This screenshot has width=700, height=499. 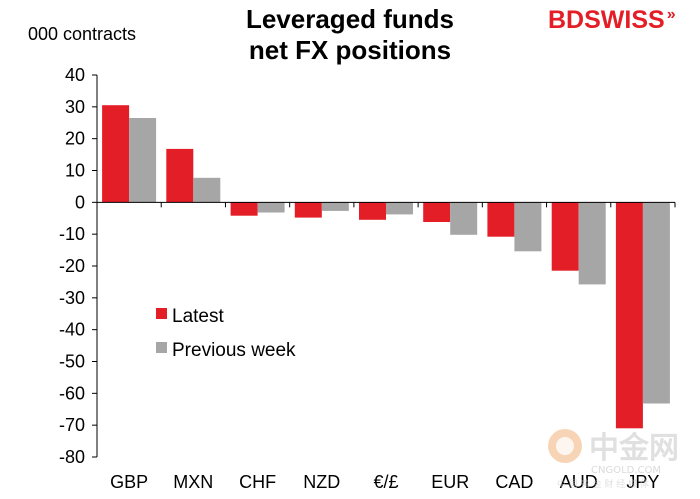 I want to click on x-tick-label: MXN, so click(x=193, y=482).